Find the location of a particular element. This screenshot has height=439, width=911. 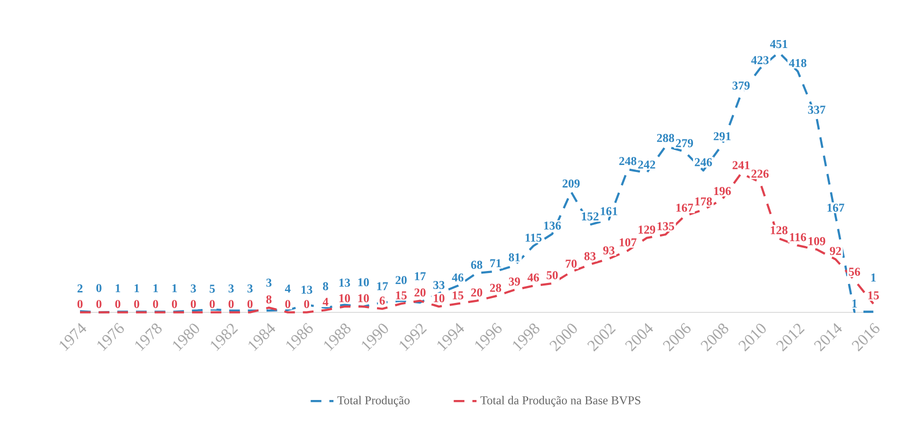

legend-label: Total Produção is located at coordinates (373, 401).